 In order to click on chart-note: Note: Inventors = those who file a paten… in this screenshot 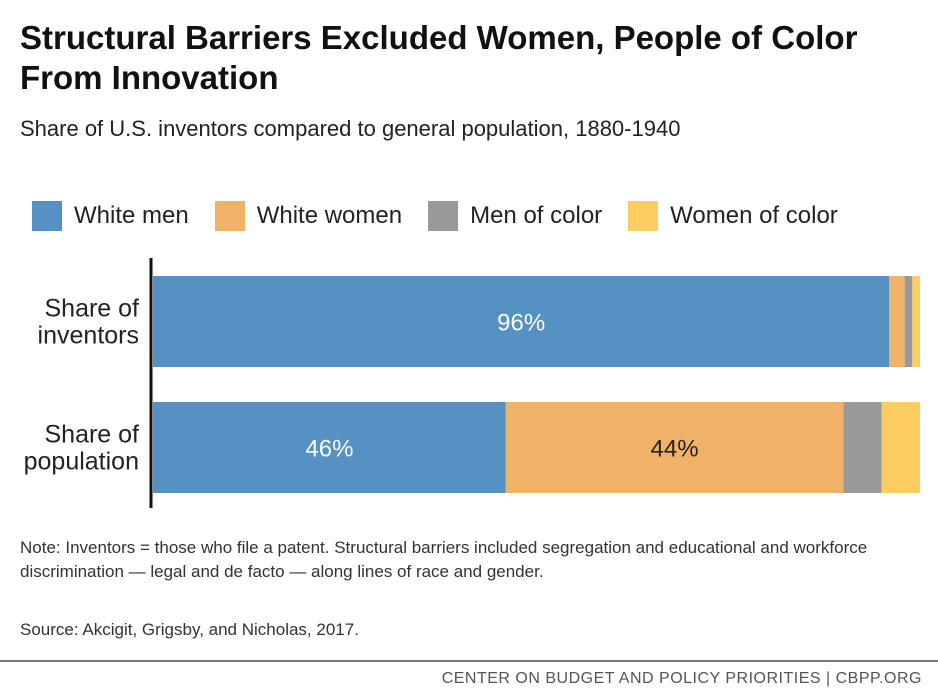, I will do `click(444, 559)`.